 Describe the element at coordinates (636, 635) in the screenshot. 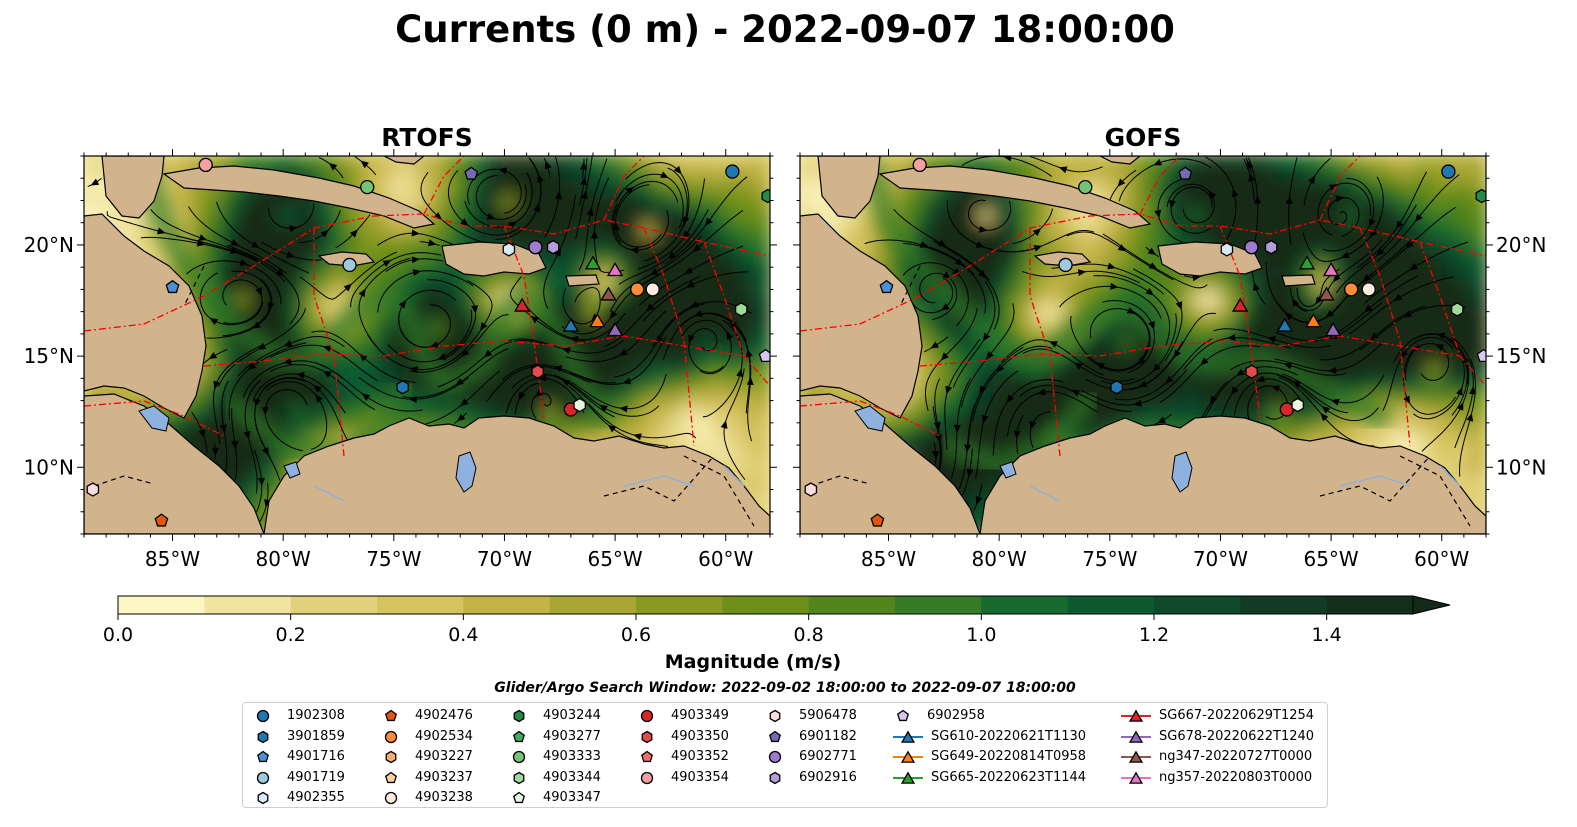

I see `colorbar-tick-label: 0.6` at that location.